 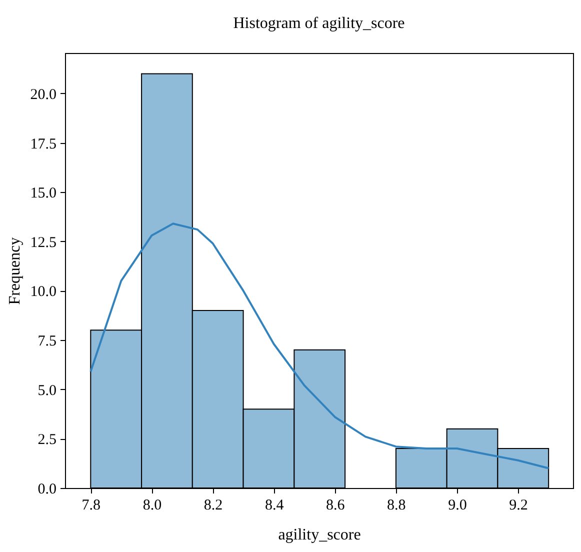 I want to click on y-tick-label: 17.5, so click(x=43, y=144).